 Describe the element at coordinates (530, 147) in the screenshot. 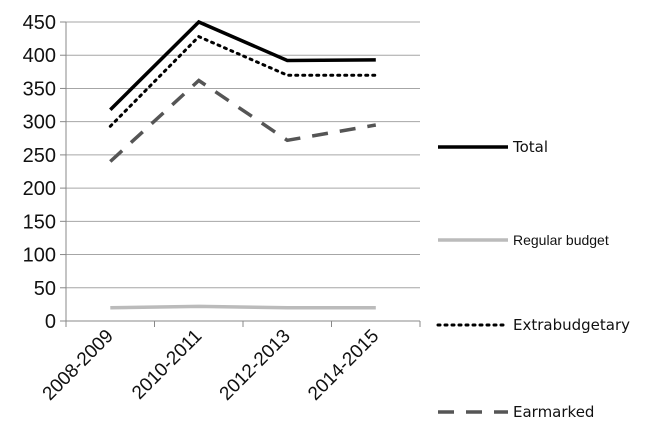

I see `legend-label: Total` at that location.